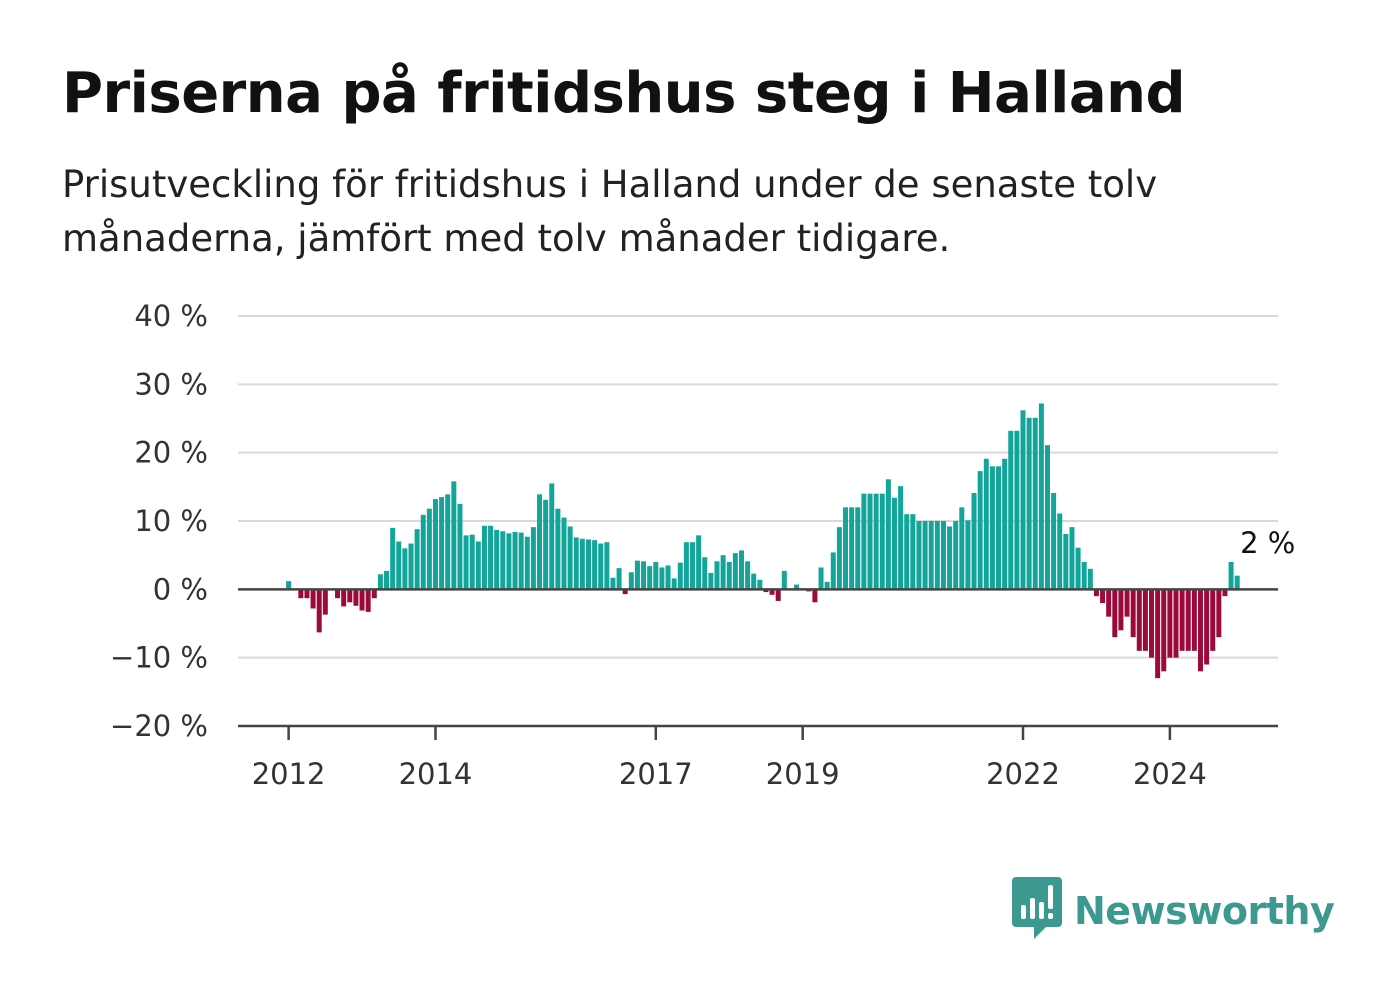 This screenshot has height=999, width=1382. I want to click on y-tick-label: 40 %, so click(171, 316).